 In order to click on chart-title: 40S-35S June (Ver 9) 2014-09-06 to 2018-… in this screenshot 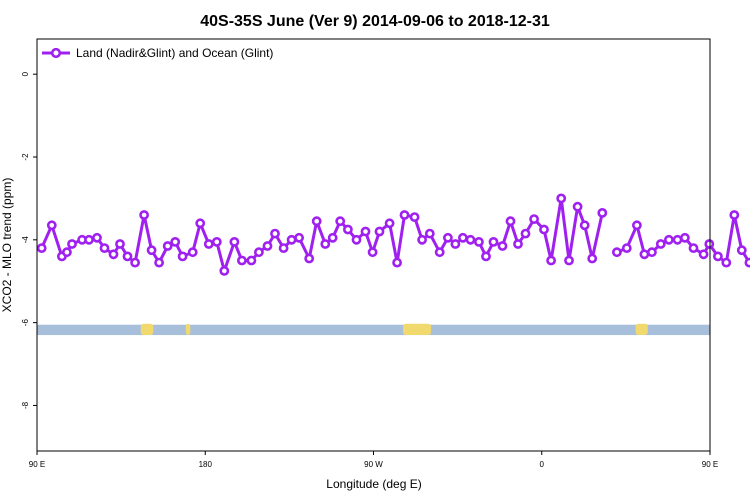, I will do `click(375, 21)`.